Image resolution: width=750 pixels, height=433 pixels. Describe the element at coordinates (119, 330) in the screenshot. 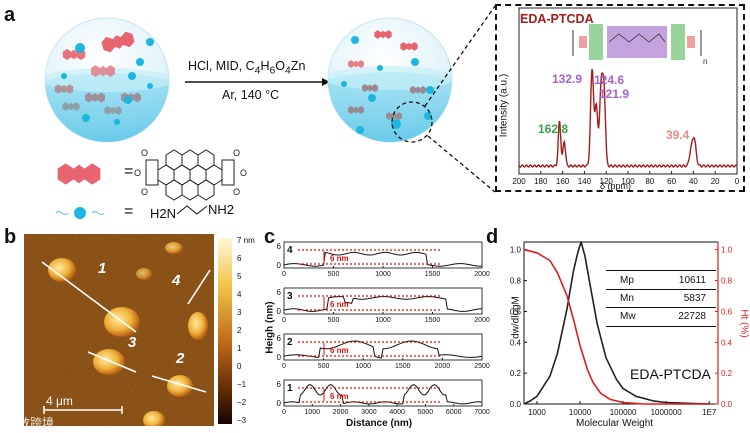

I see `afm-image` at that location.